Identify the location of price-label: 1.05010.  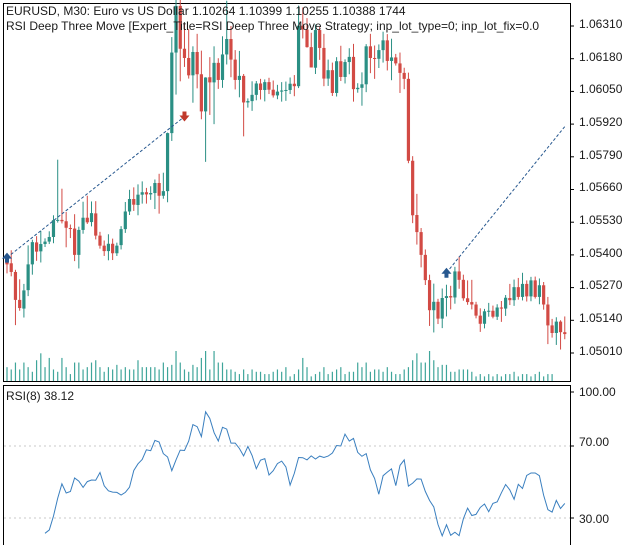
(601, 351).